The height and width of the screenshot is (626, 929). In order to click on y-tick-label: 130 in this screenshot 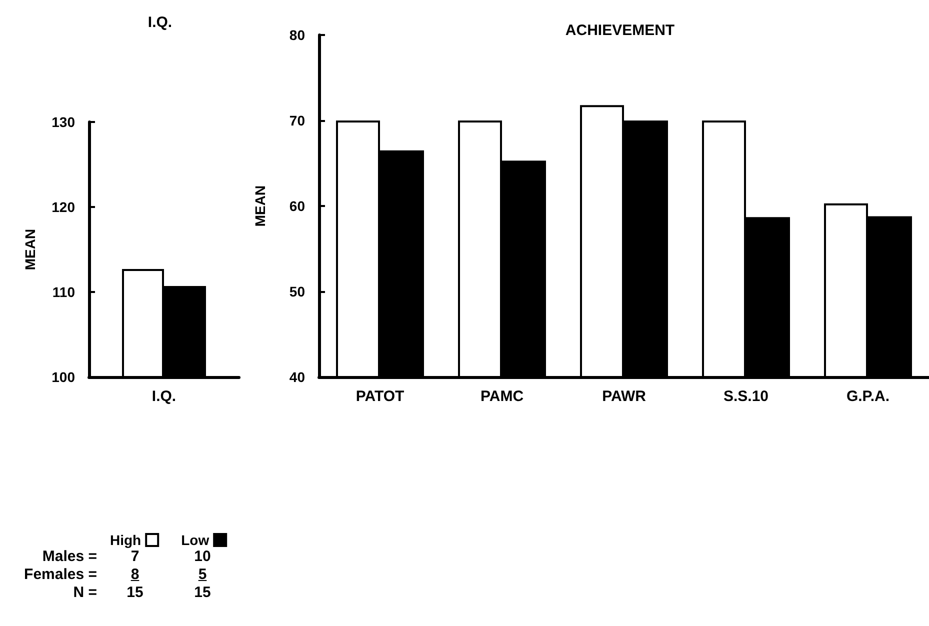, I will do `click(64, 122)`.